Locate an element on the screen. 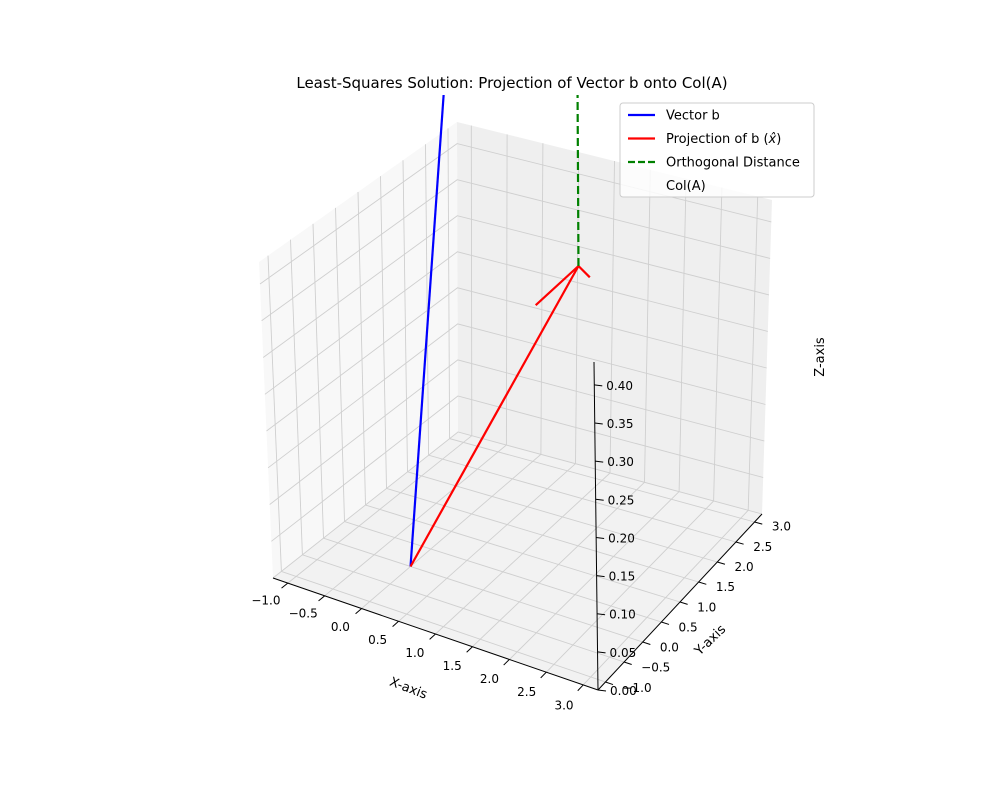 Image resolution: width=1000 pixels, height=800 pixels. y-tick-label: 2.0 is located at coordinates (744, 567).